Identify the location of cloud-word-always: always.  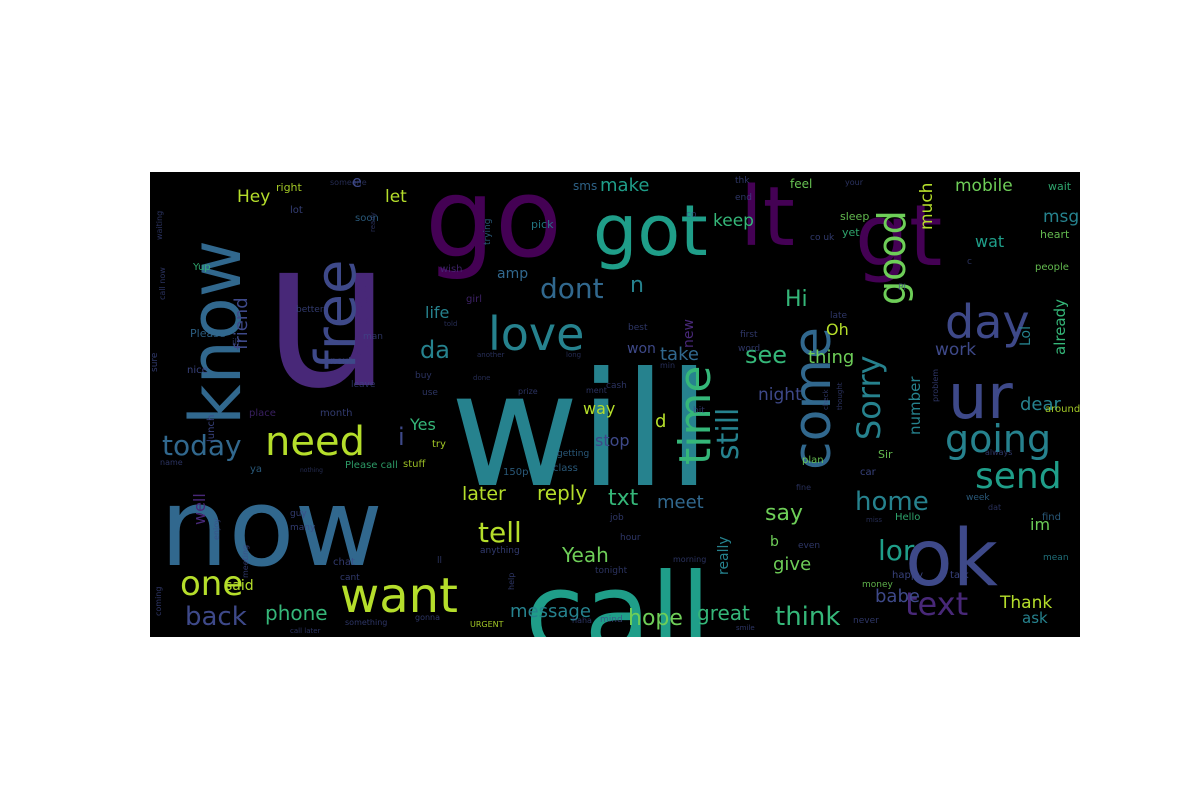
(998, 452).